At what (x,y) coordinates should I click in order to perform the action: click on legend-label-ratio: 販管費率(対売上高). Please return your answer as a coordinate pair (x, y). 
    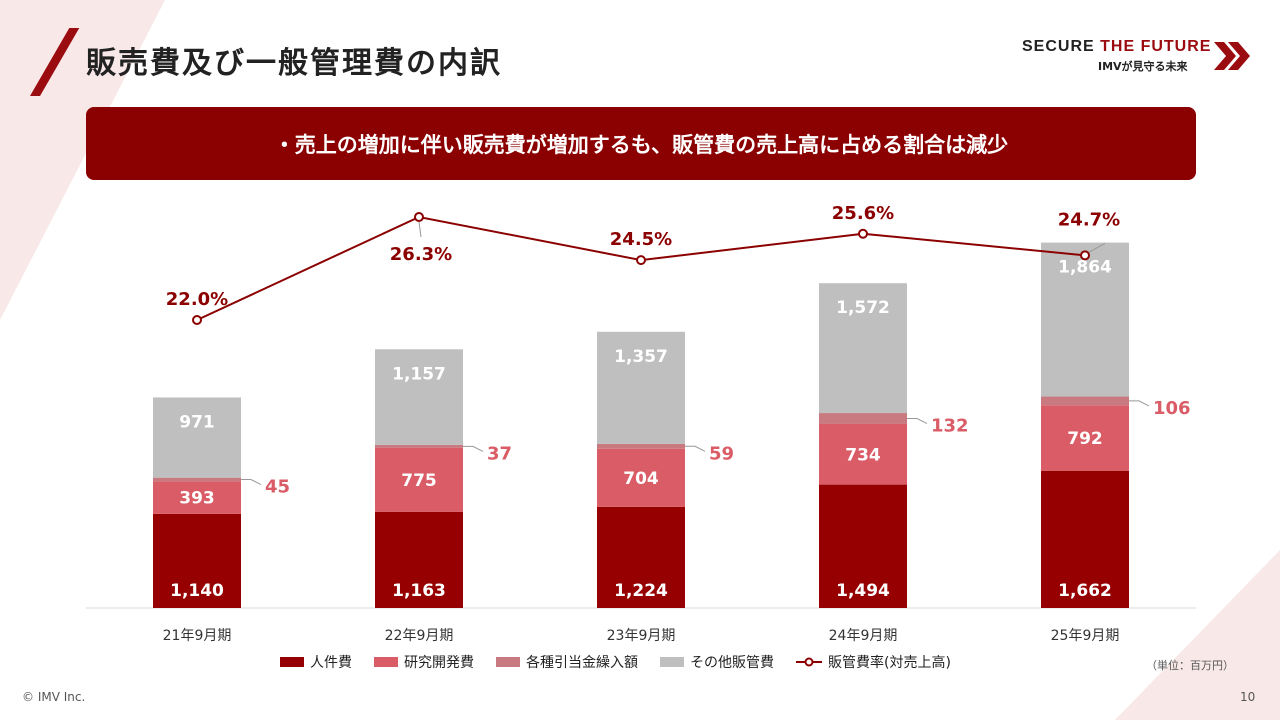
    Looking at the image, I should click on (889, 663).